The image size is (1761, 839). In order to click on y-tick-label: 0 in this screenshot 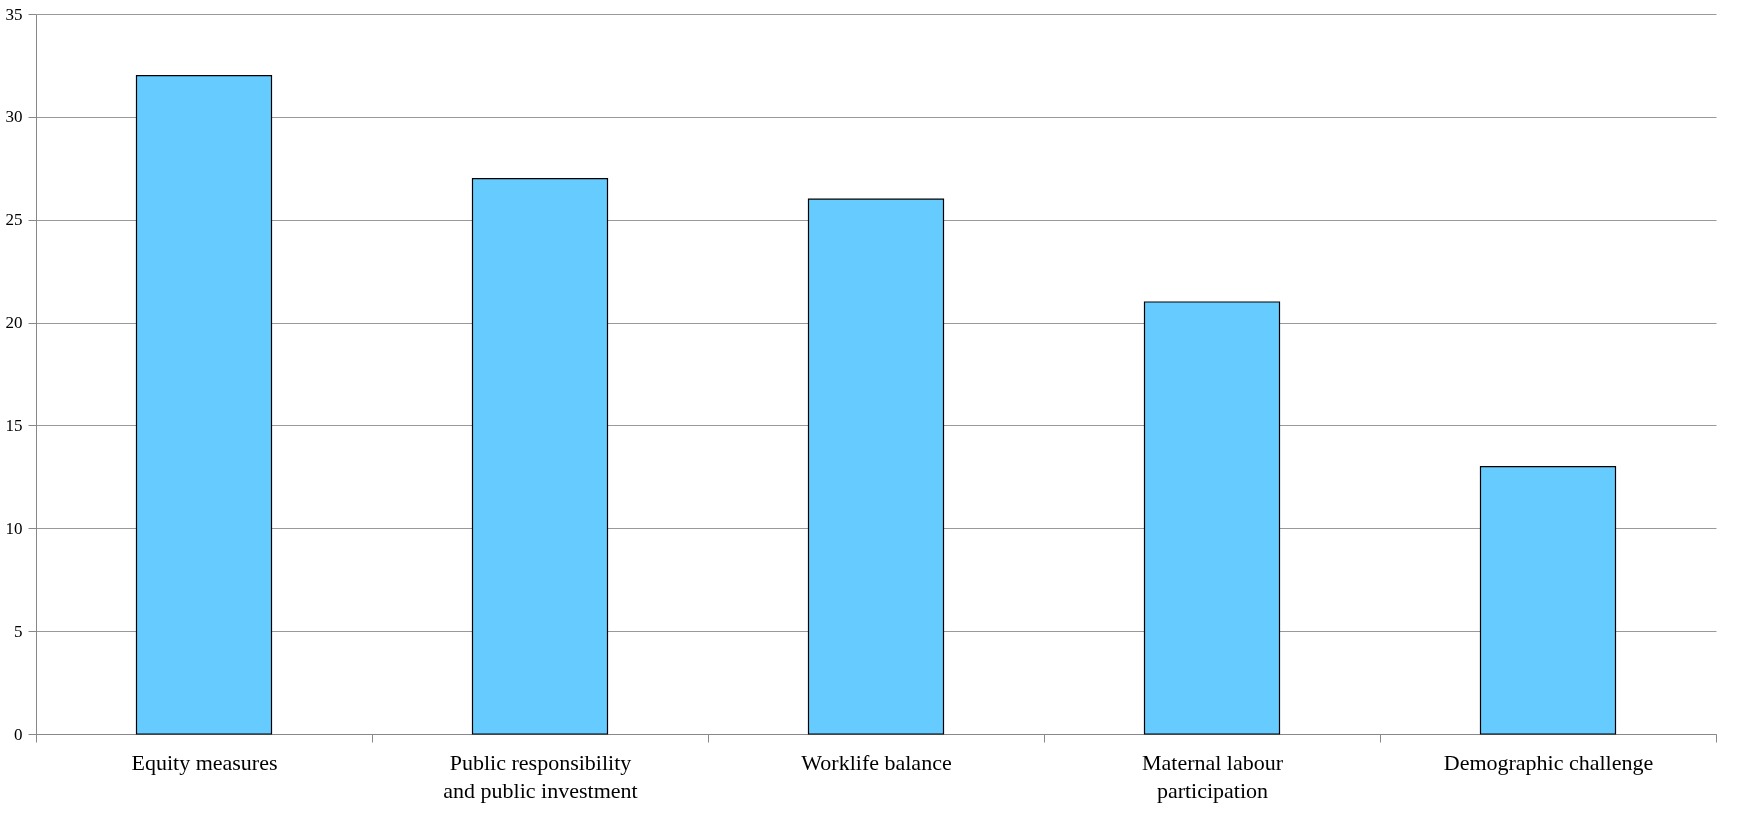, I will do `click(18, 734)`.